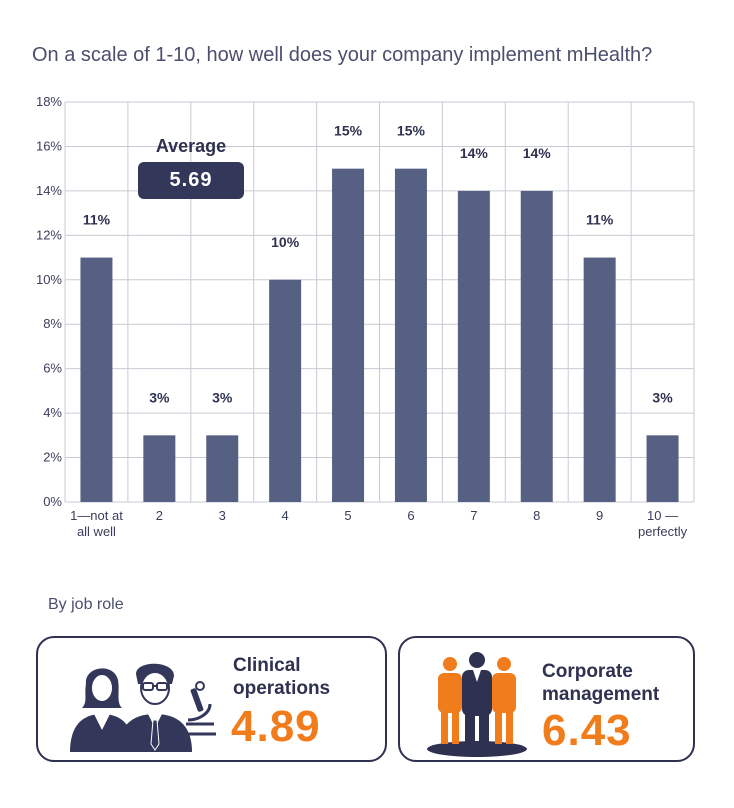 Image resolution: width=734 pixels, height=808 pixels. I want to click on x-tick-label: 5, so click(347, 515).